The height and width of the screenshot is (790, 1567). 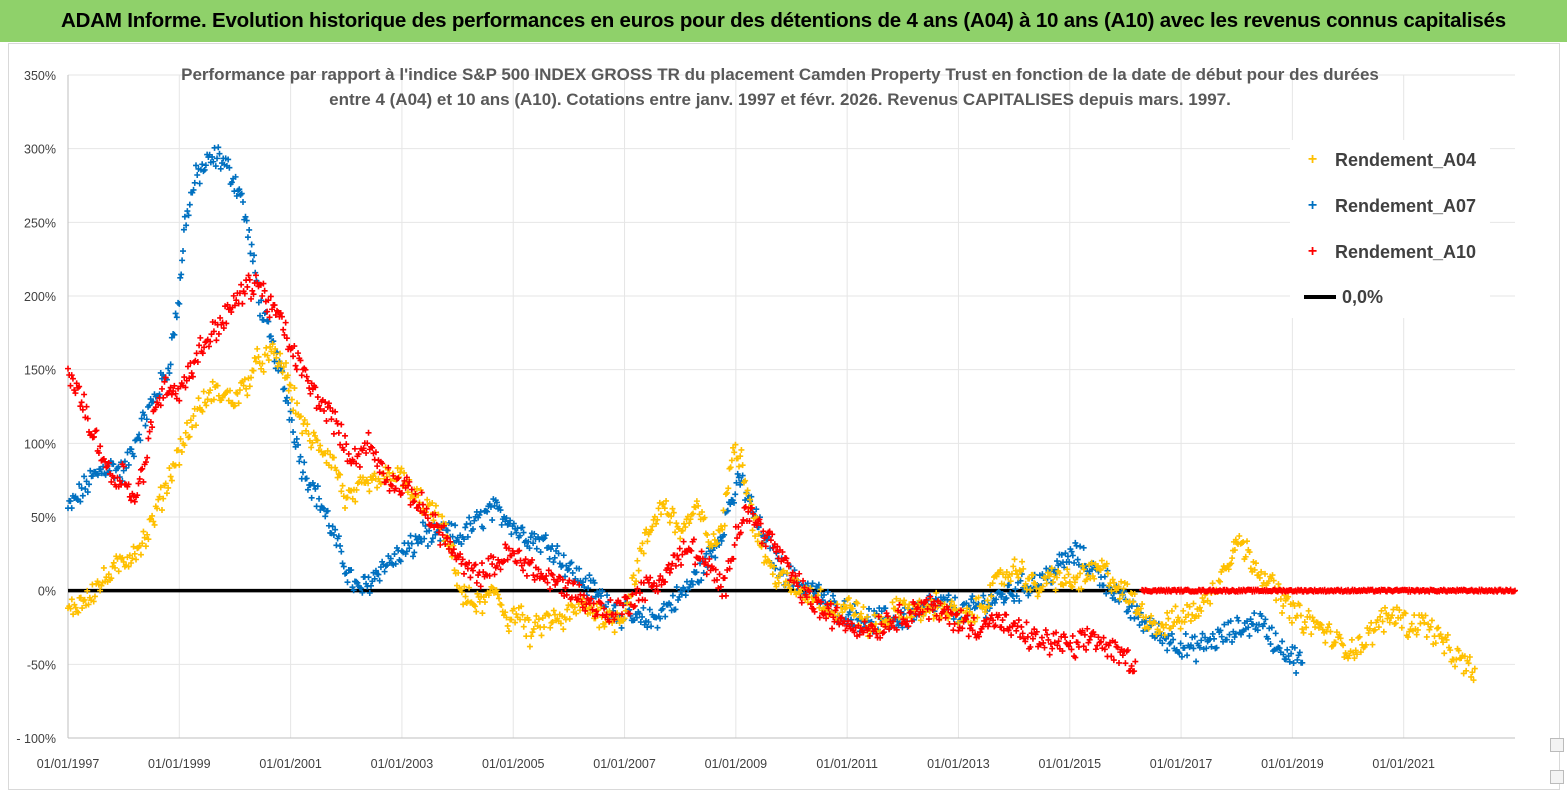 I want to click on resize-handle-icon, so click(x=1557, y=745).